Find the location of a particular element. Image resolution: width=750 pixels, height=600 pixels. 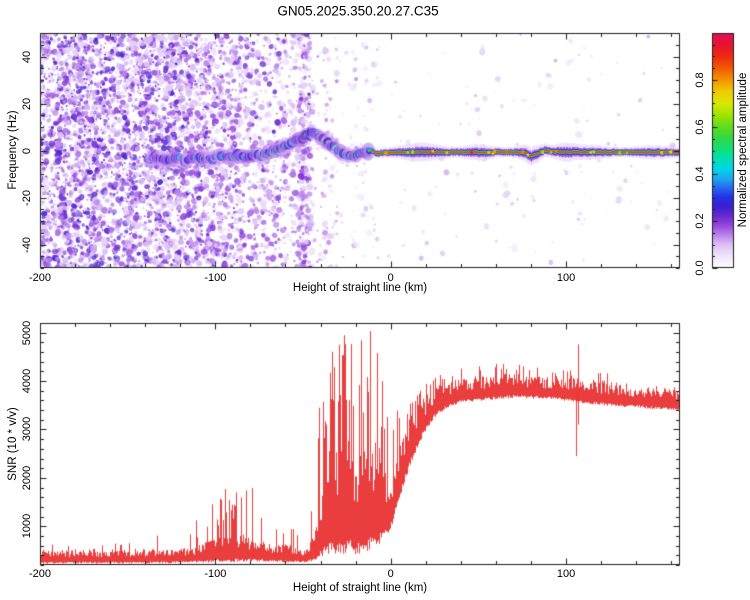

colorbar-tick-label: 0.0 is located at coordinates (700, 268).